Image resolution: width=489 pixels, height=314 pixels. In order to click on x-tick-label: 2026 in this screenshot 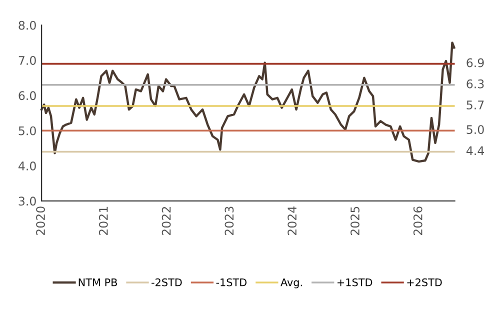, I will do `click(417, 220)`.